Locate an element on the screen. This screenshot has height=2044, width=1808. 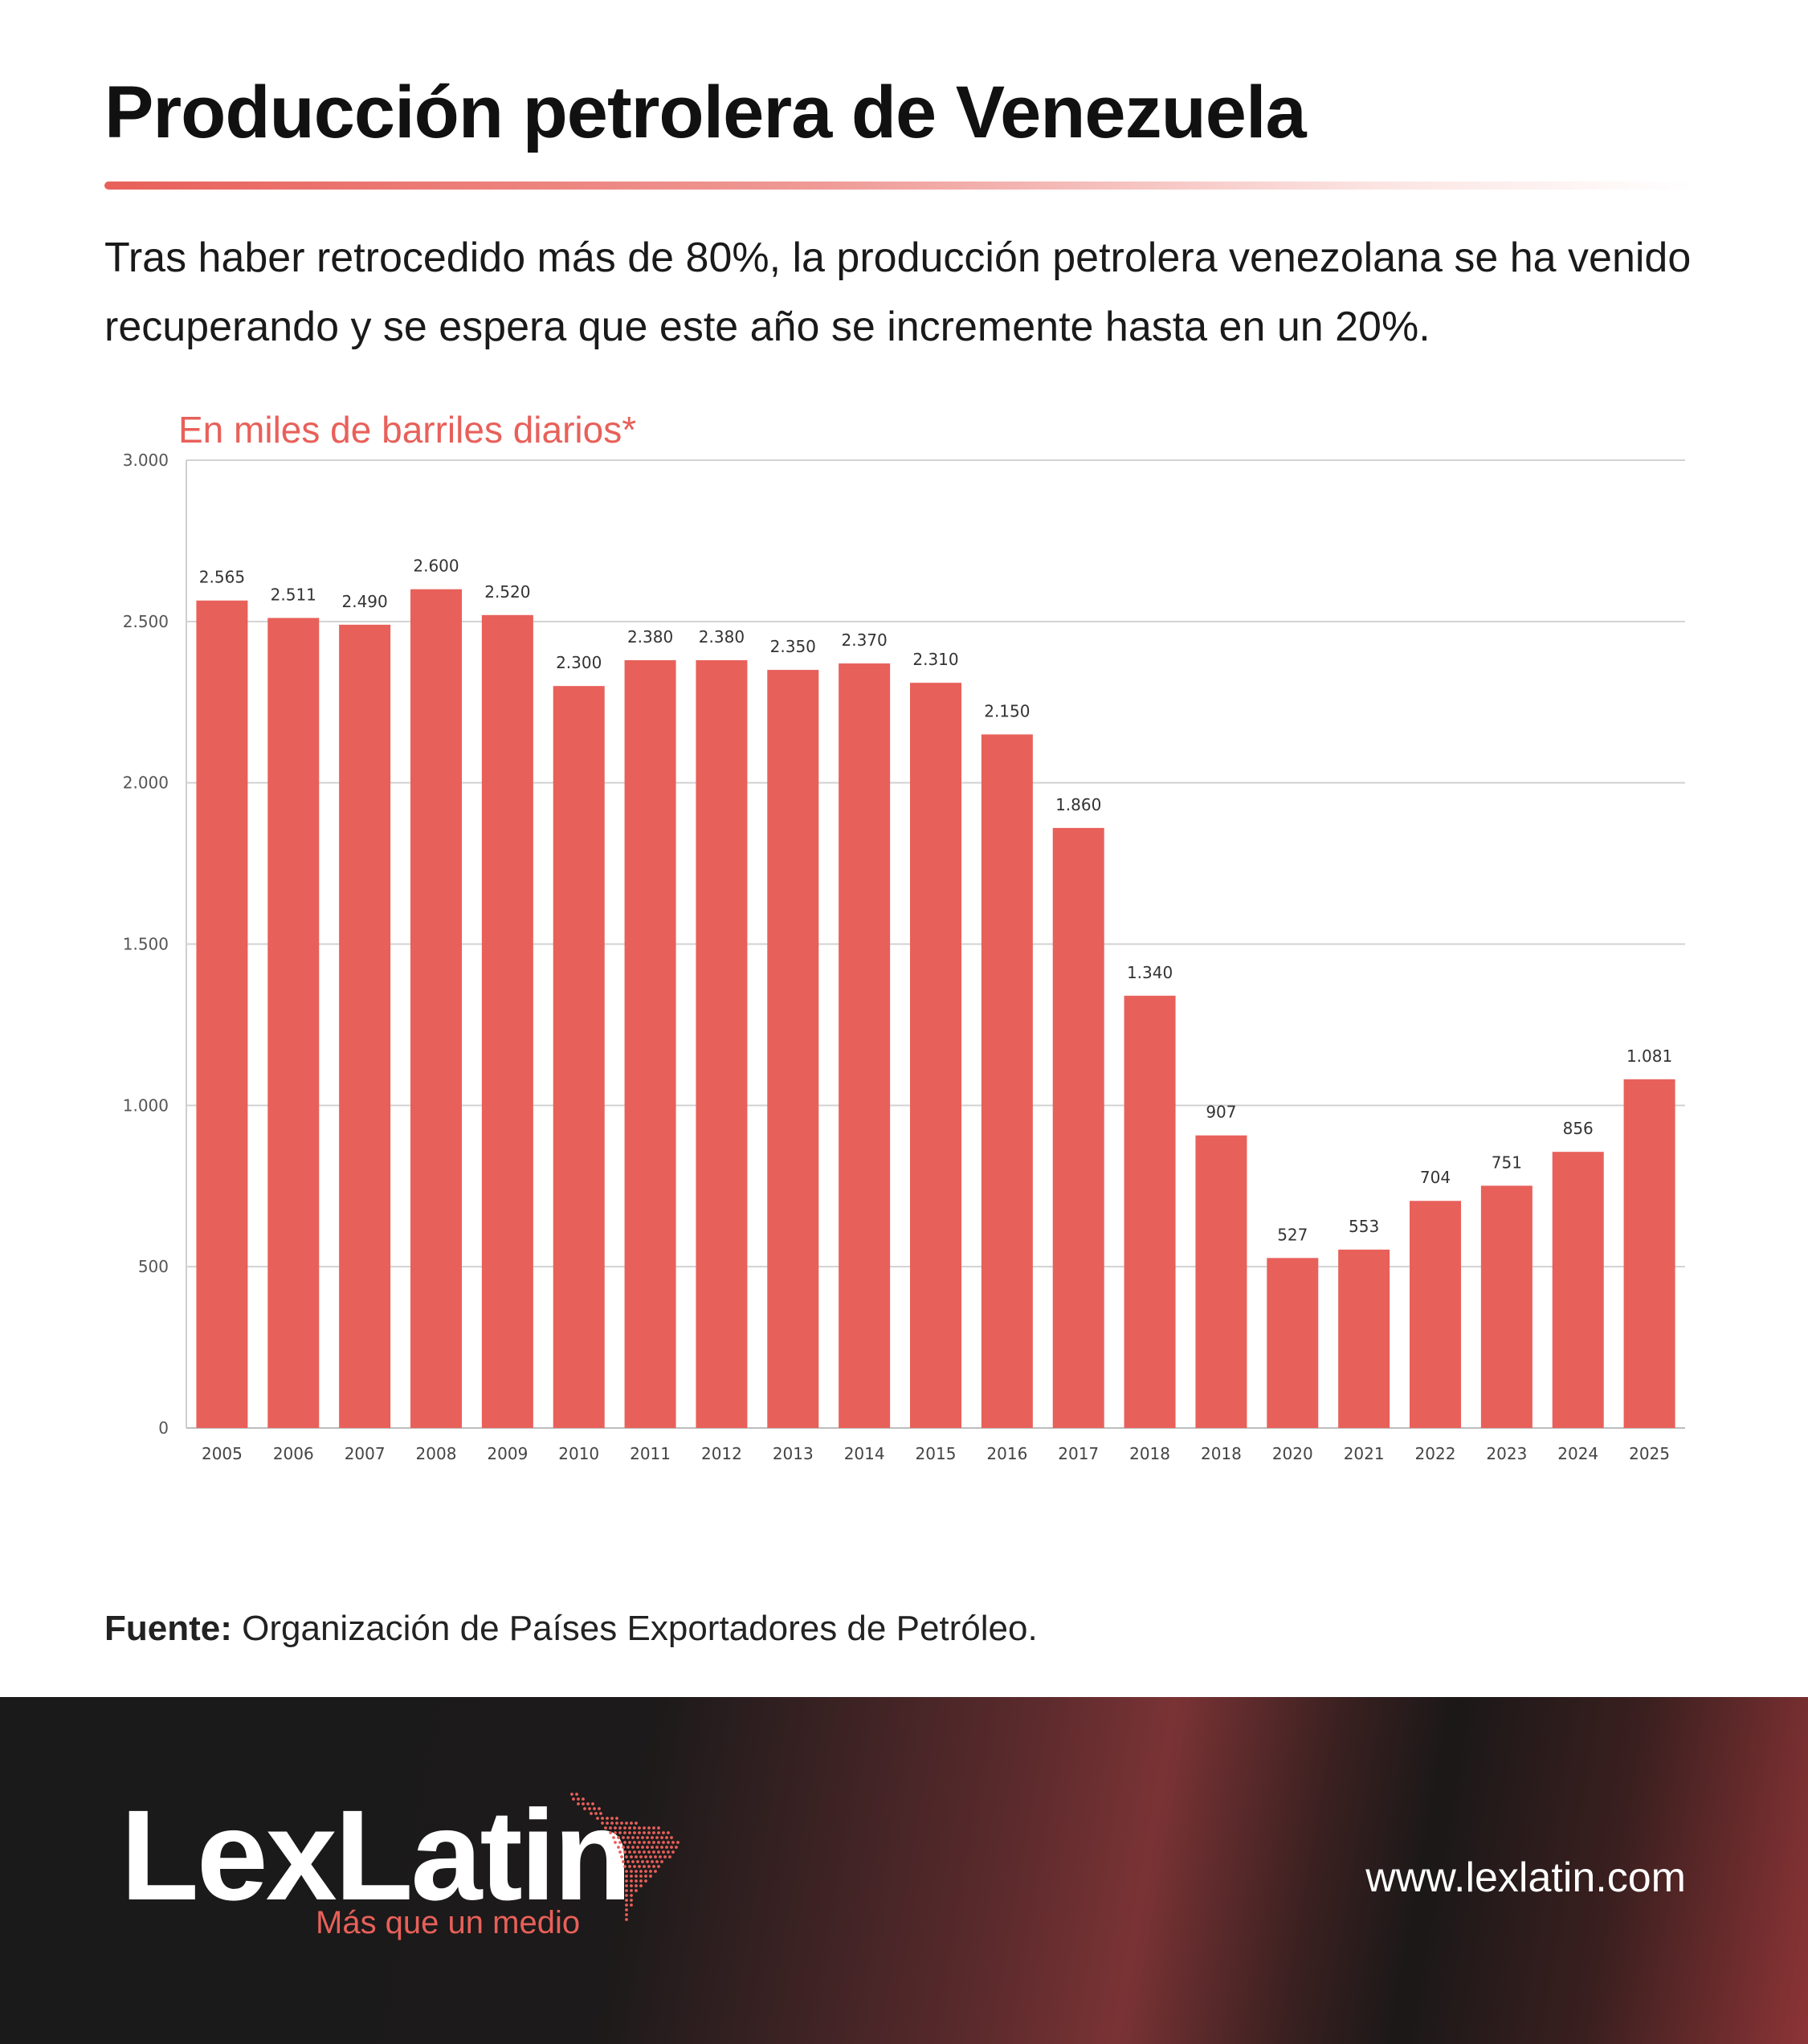
bar-value-label: 1.860 is located at coordinates (1078, 804).